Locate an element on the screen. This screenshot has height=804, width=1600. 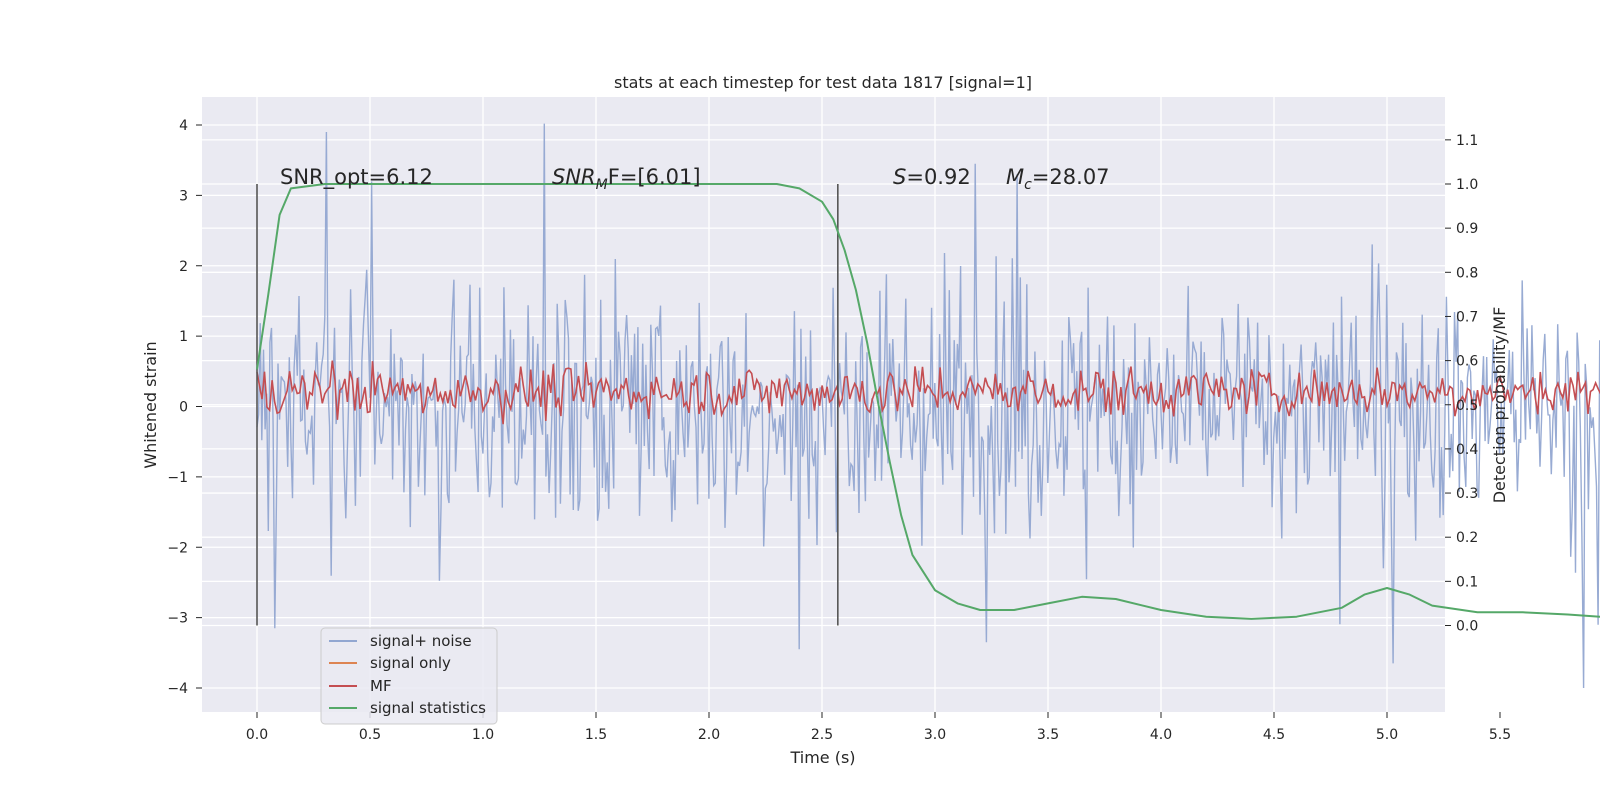
x-tick-label: 5.0 is located at coordinates (1387, 735).